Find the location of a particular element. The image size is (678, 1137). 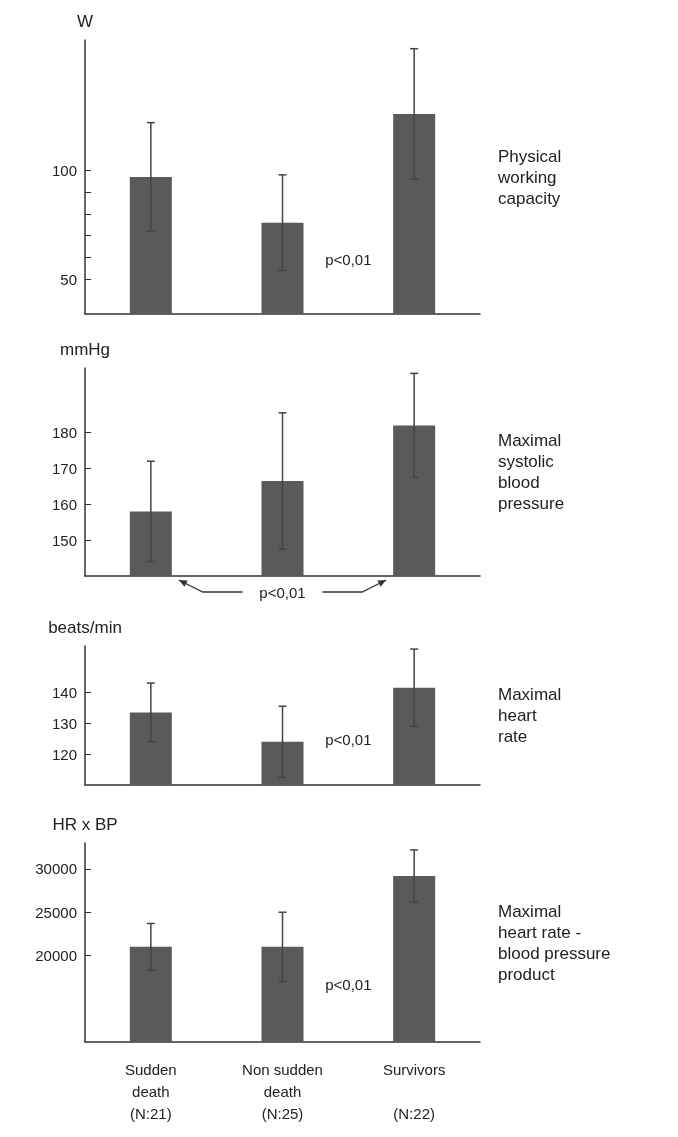

y-axis-title: beats/min is located at coordinates (85, 627).